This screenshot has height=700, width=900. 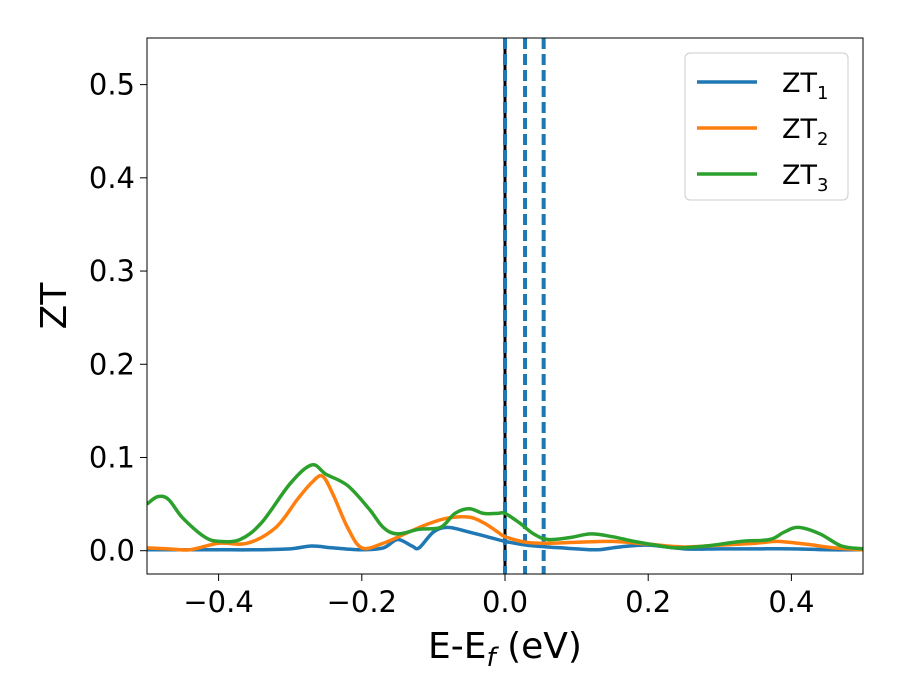 I want to click on y-axis-ticks: 0.0 0.1 0.2 0.3 0.4 0.5, so click(x=118, y=318).